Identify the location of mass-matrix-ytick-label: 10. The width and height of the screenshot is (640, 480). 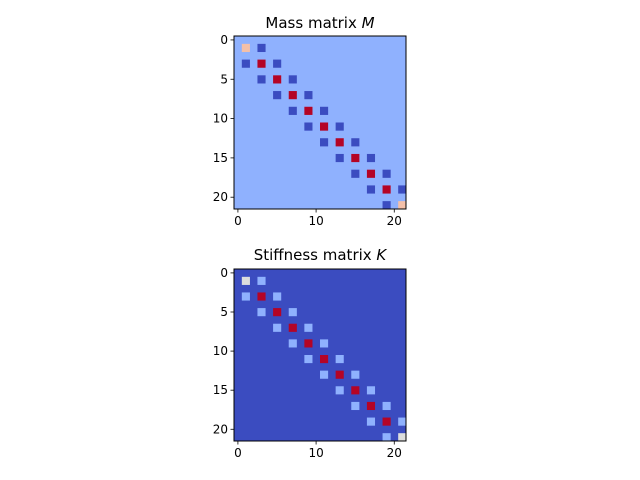
(220, 119).